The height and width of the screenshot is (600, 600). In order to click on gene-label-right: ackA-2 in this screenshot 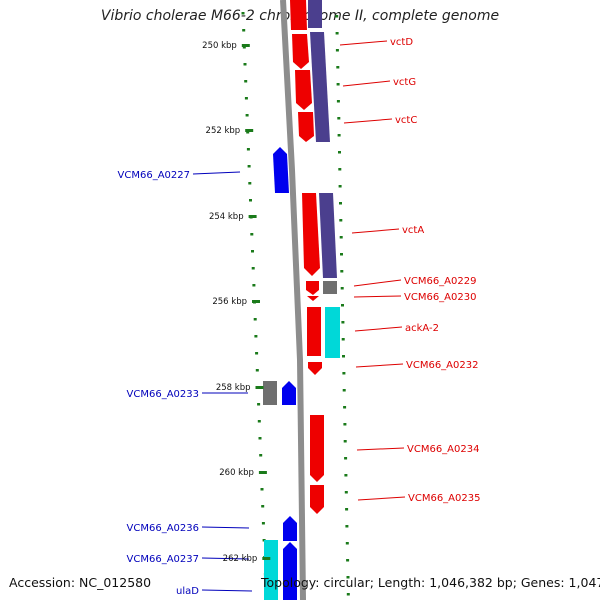, I will do `click(422, 328)`.